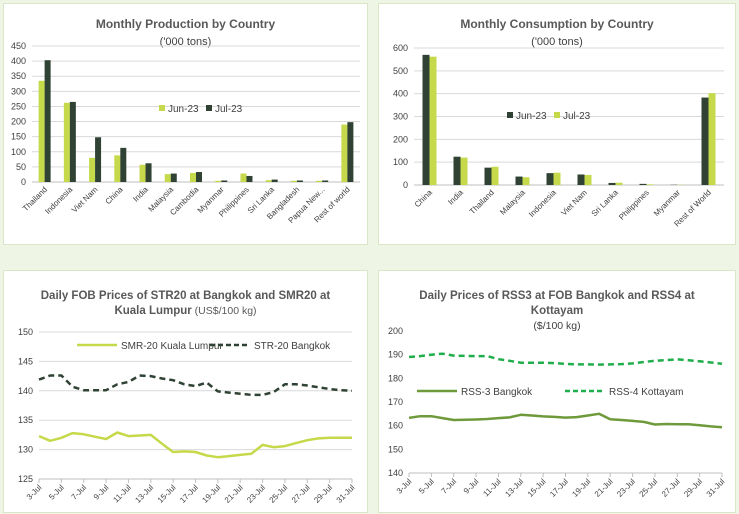  I want to click on x-tick-label: 31-Jul, so click(716, 488).